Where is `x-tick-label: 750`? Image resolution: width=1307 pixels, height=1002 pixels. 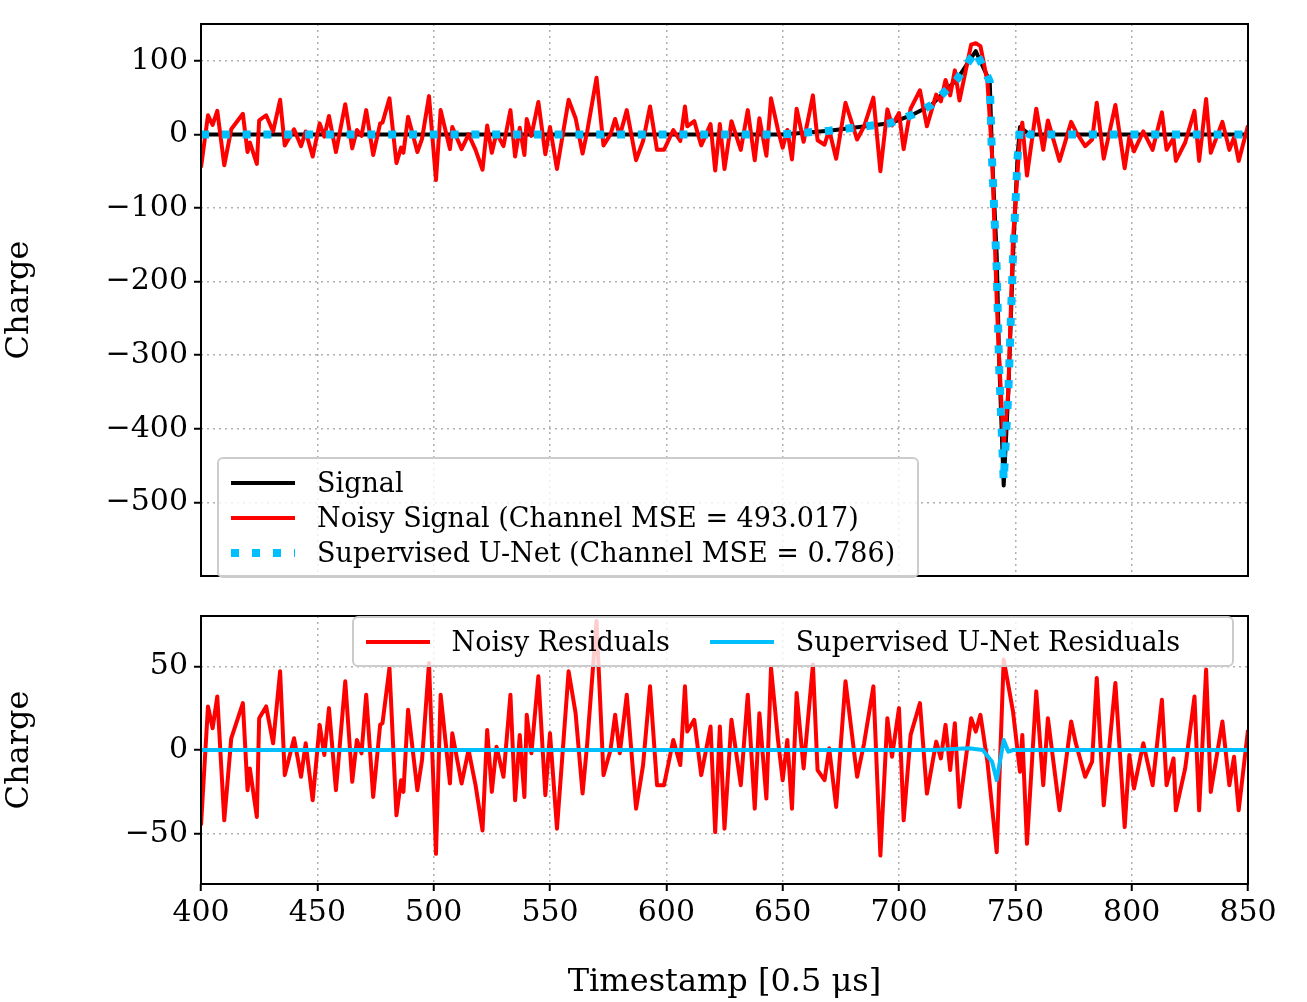
x-tick-label: 750 is located at coordinates (1015, 910).